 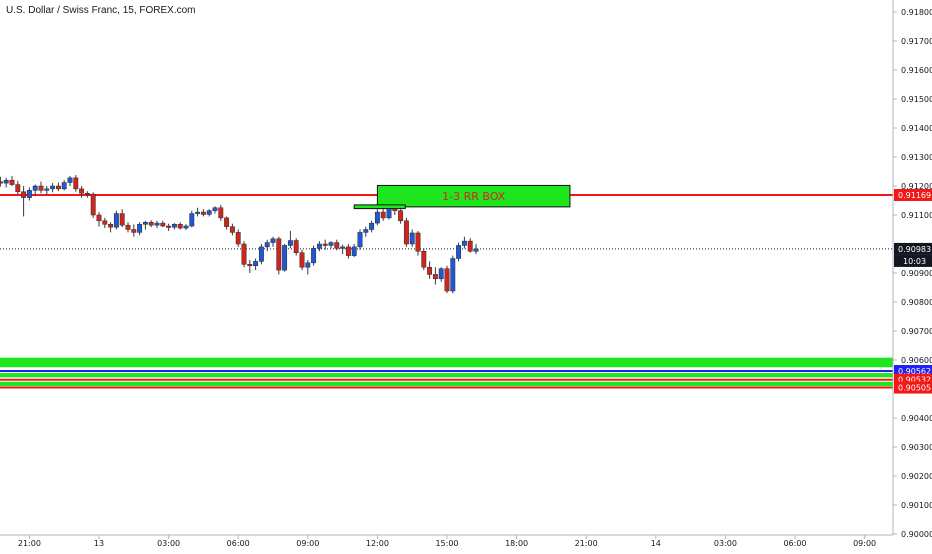 I want to click on price-axis-label-text: 0.91169, so click(x=914, y=195).